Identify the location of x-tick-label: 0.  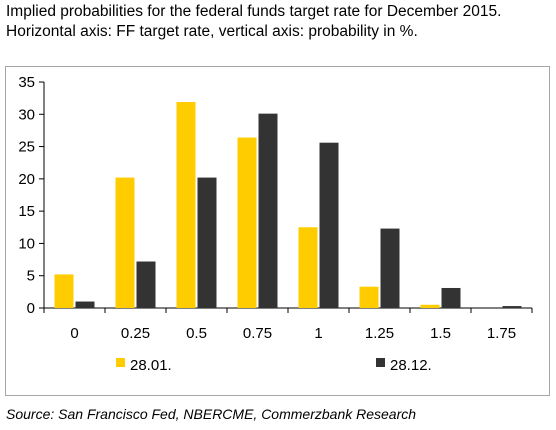
(74, 333).